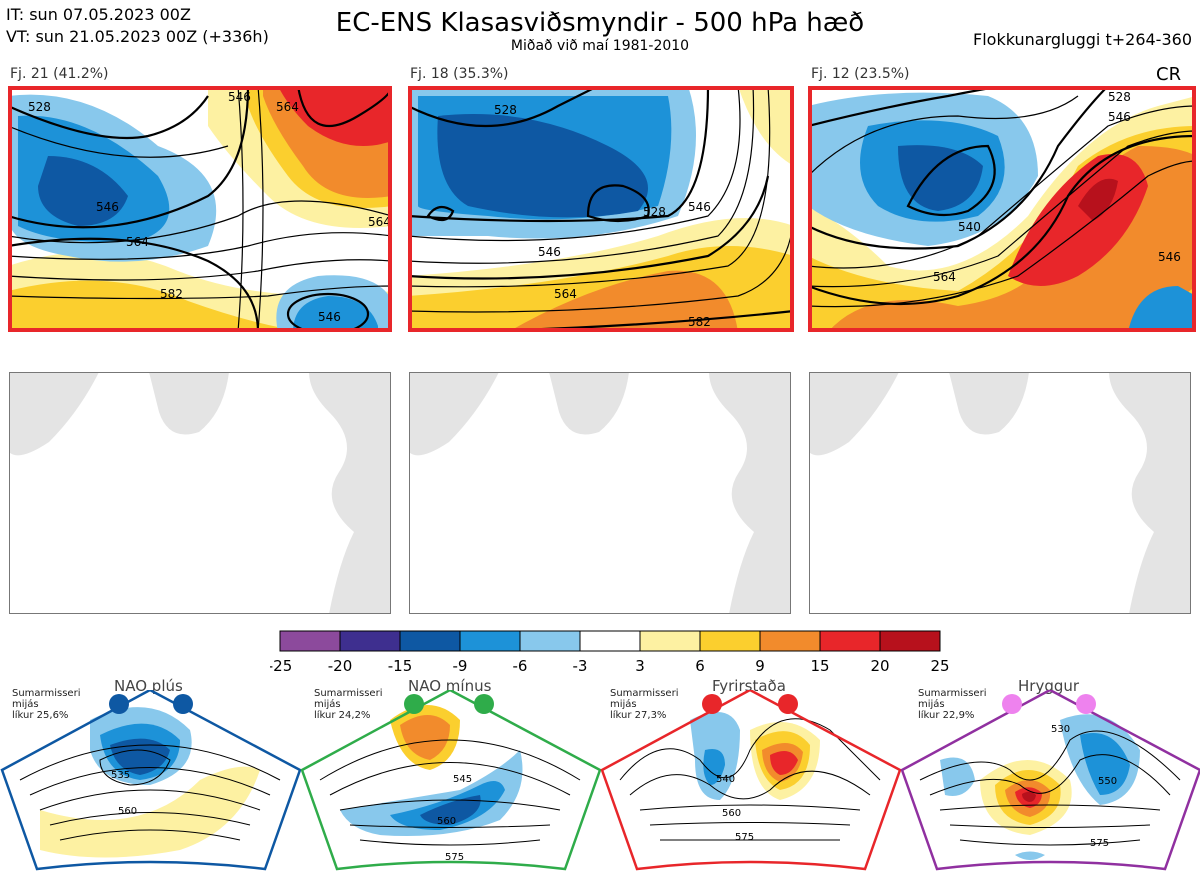  Describe the element at coordinates (462, 779) in the screenshot. I see `regime-2-contour-label: 545` at that location.